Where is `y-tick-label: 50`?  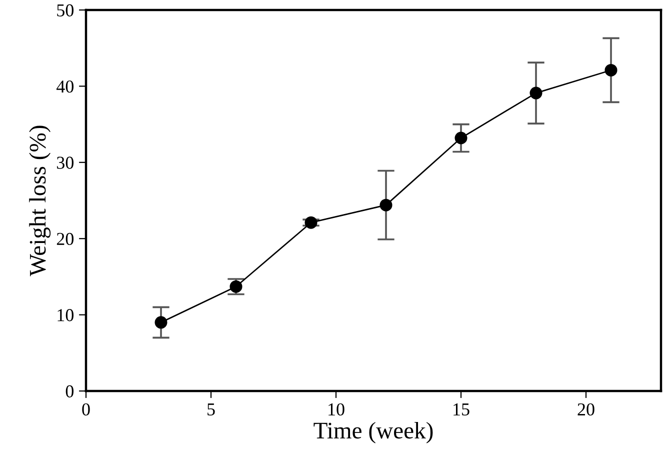
y-tick-label: 50 is located at coordinates (65, 10).